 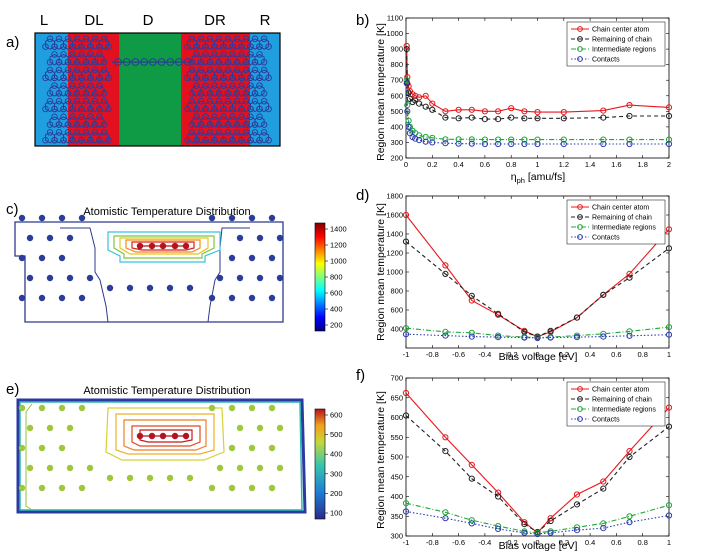 I want to click on colorbar-tick-label: 300, so click(x=336, y=473).